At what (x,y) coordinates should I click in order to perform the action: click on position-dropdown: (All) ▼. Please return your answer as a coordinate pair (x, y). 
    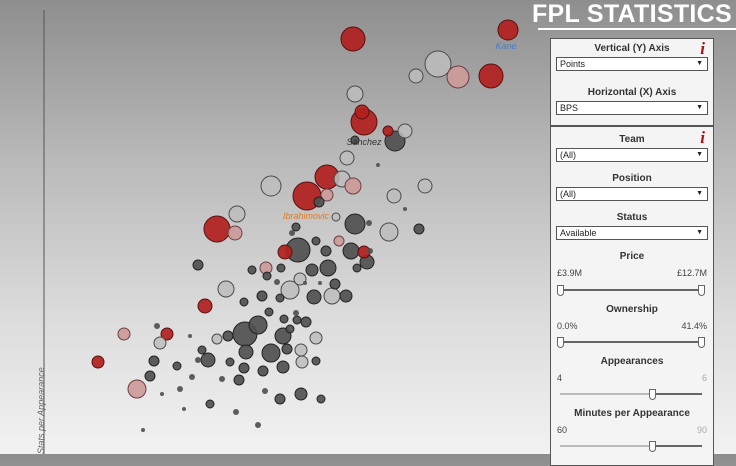
    Looking at the image, I should click on (632, 194).